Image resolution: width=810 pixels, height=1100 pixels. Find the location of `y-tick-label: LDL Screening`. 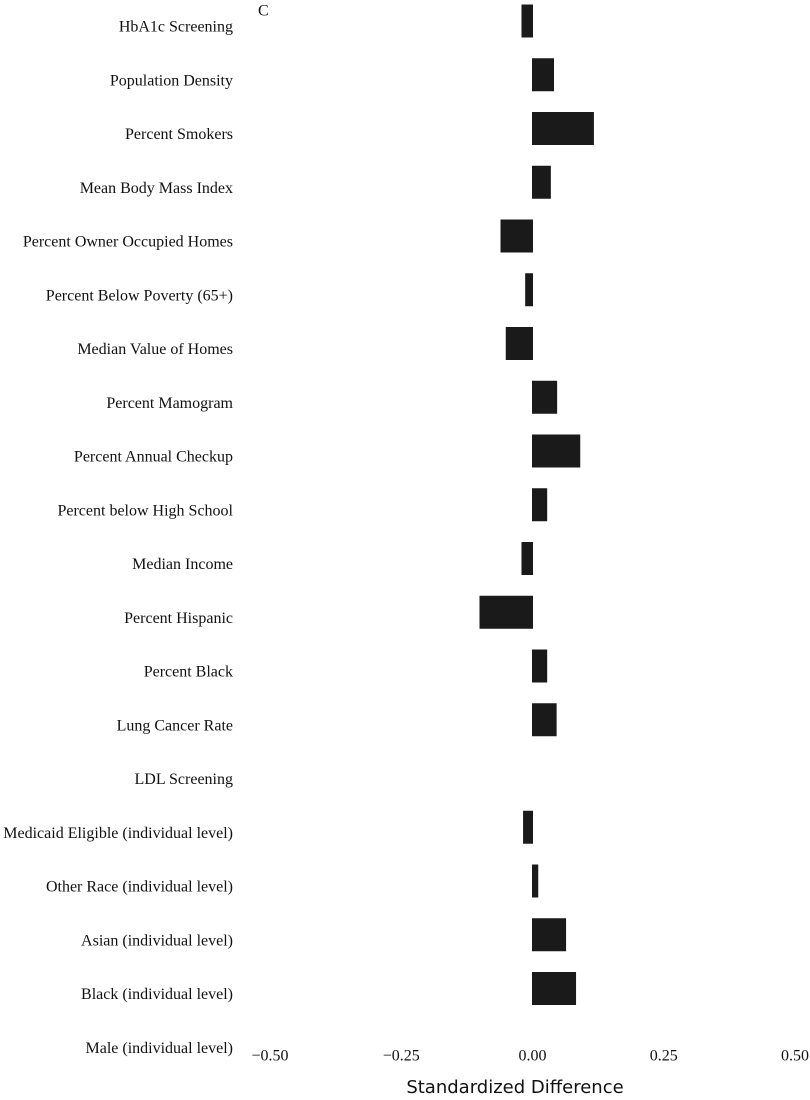

y-tick-label: LDL Screening is located at coordinates (184, 779).